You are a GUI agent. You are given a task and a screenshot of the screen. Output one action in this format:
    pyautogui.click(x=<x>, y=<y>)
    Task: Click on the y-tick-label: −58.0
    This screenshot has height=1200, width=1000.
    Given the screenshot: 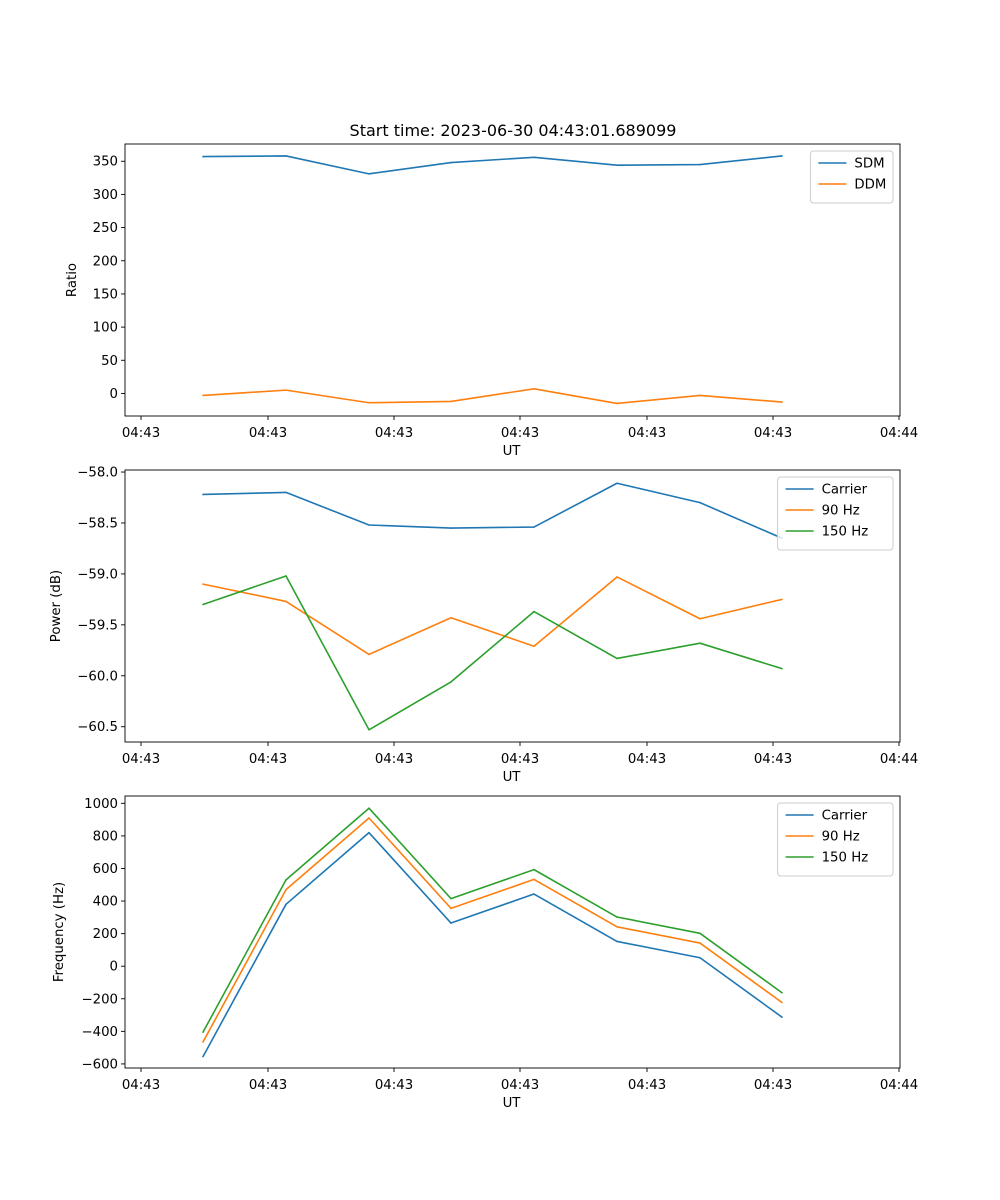 What is the action you would take?
    pyautogui.click(x=97, y=473)
    